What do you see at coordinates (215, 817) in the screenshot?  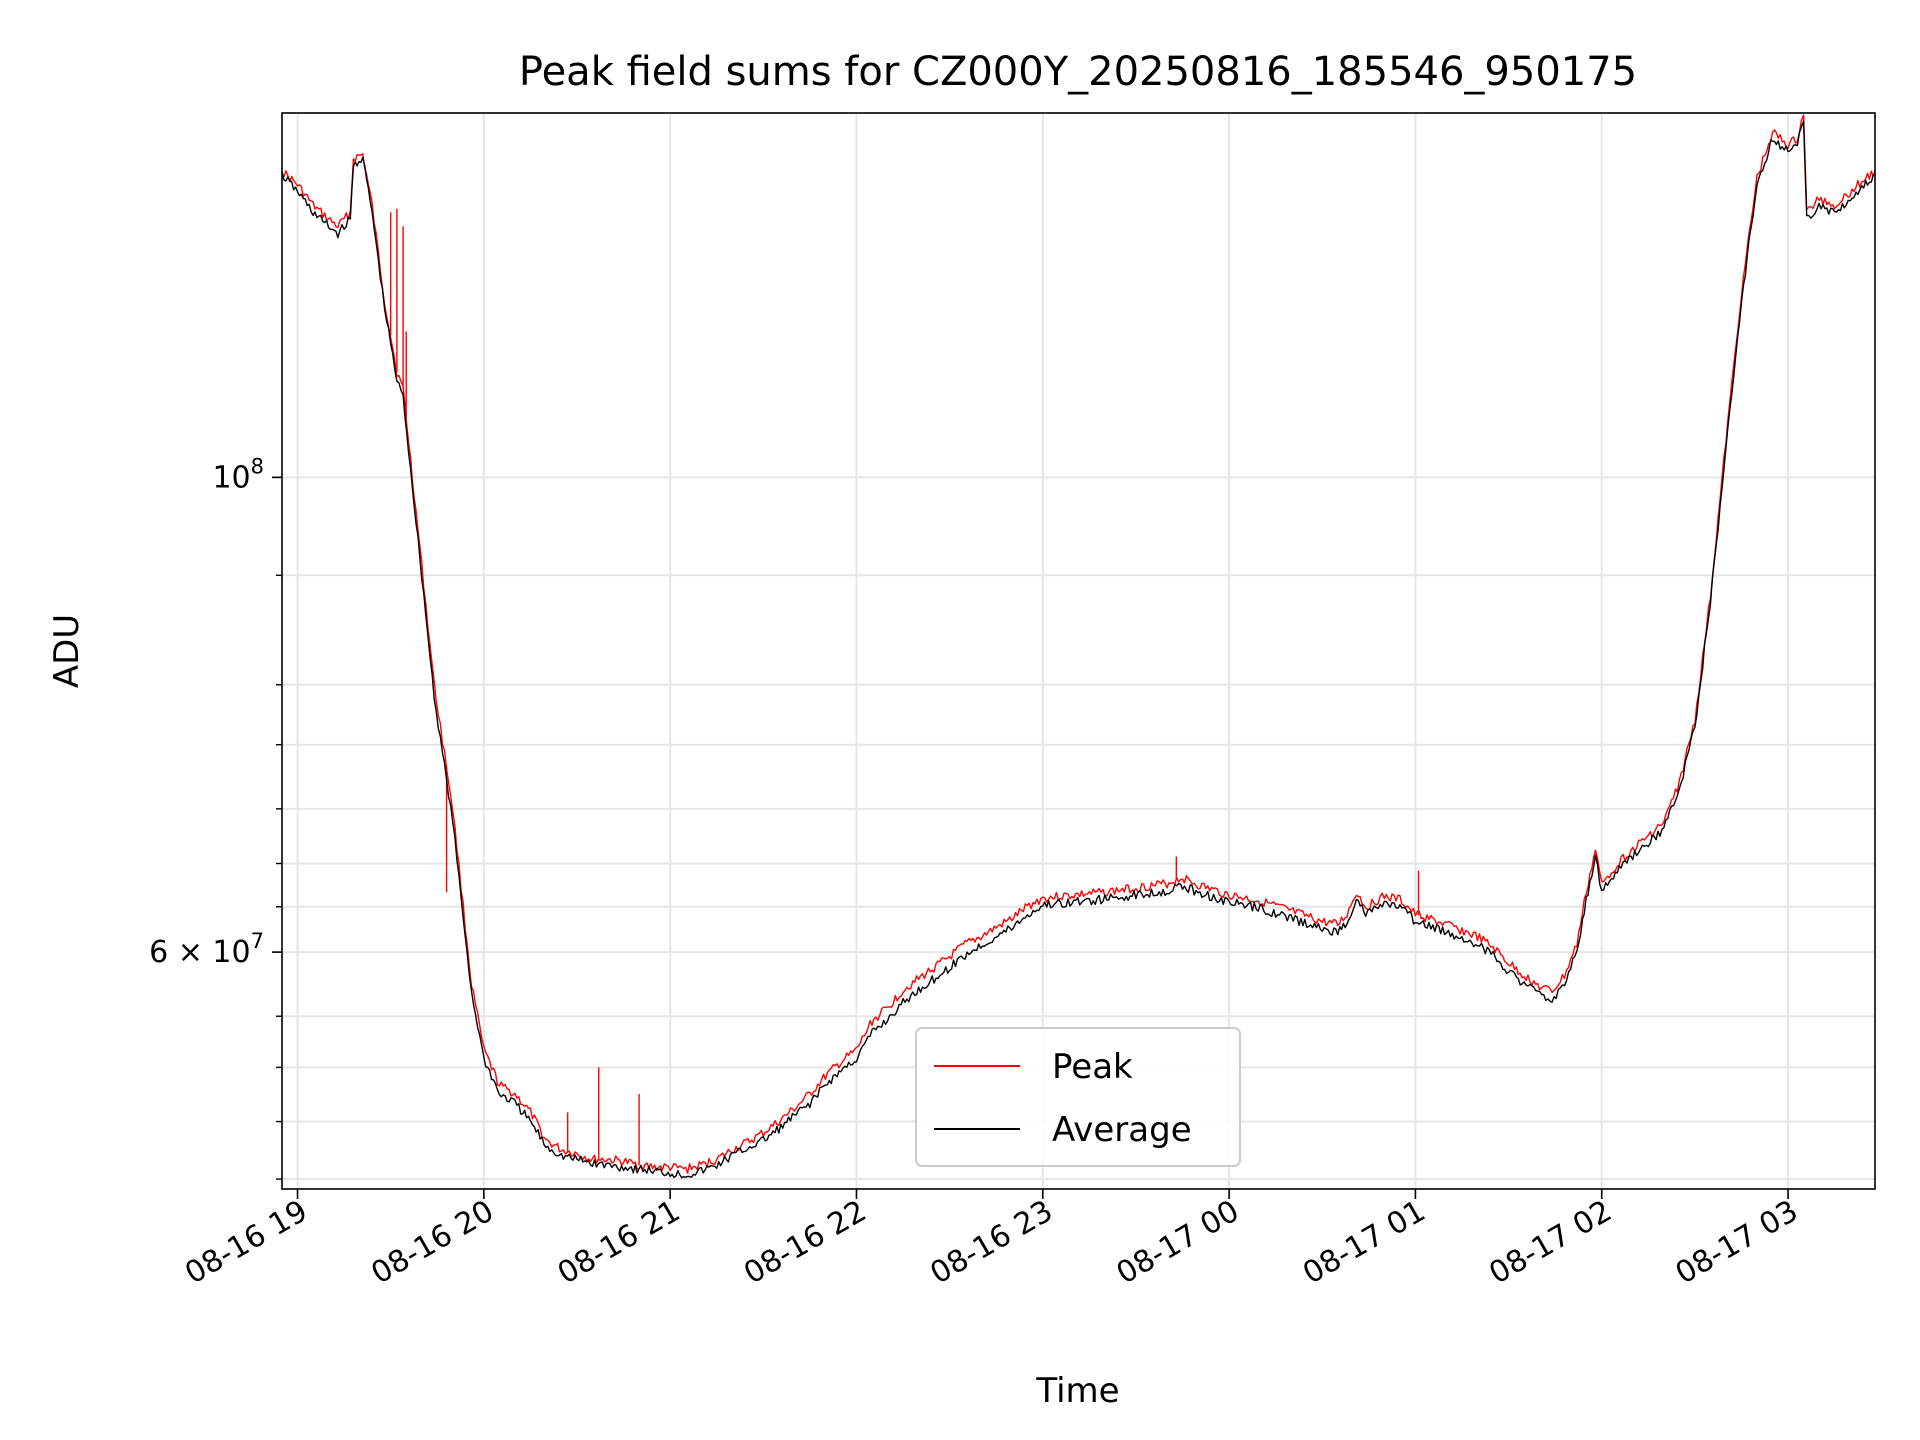 I see `y-axis: 6 × 107 108` at bounding box center [215, 817].